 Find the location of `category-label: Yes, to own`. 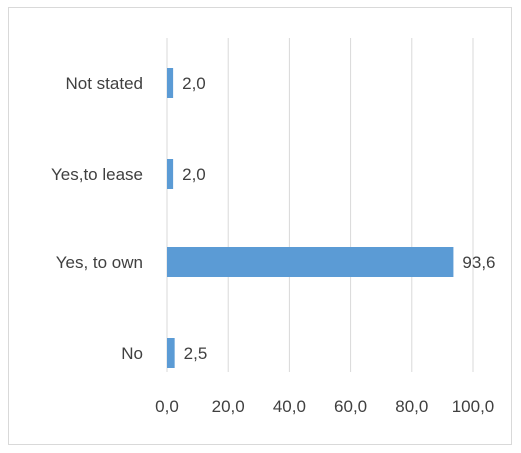

category-label: Yes, to own is located at coordinates (99, 262).